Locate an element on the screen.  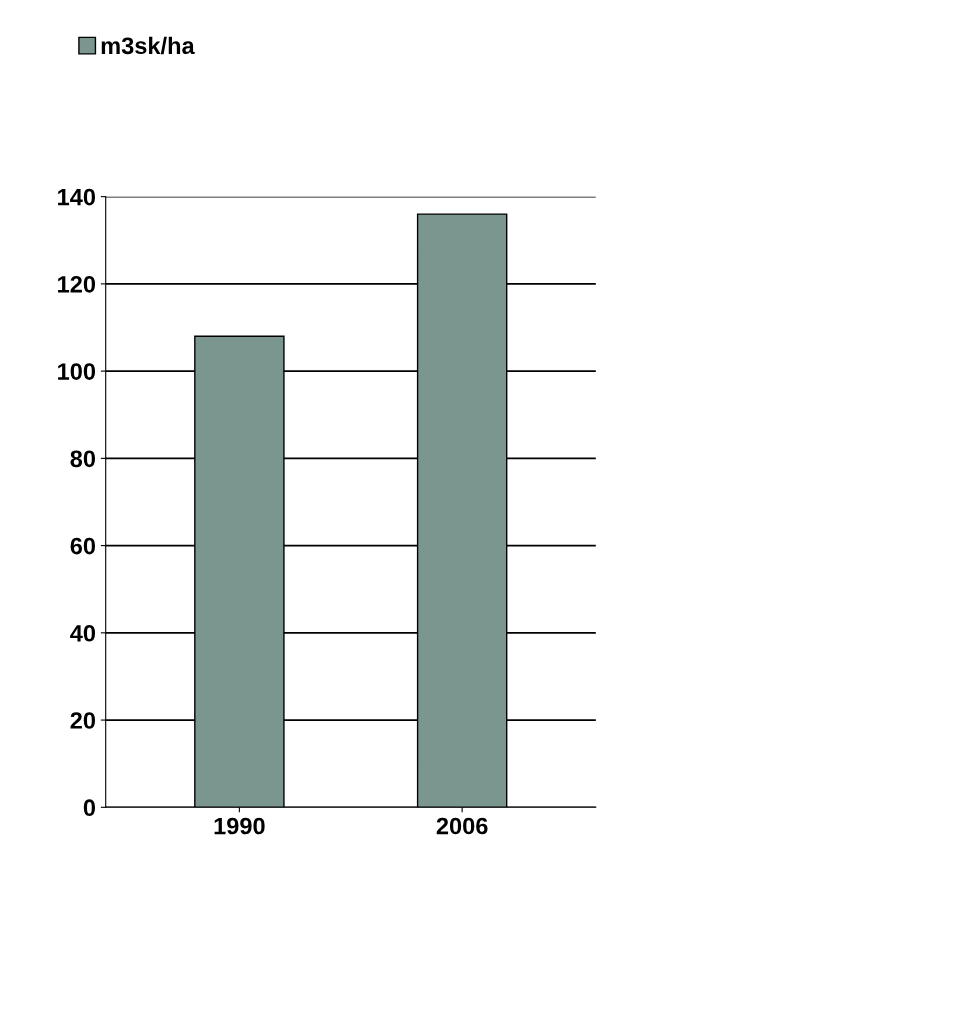
legend-label: m3sk/ha is located at coordinates (148, 45).